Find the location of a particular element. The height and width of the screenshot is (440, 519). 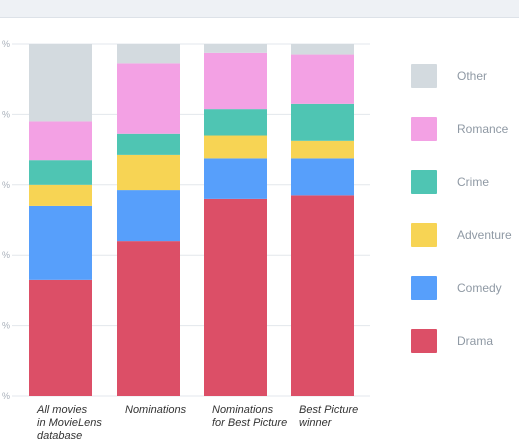

x-category-label-4: Best Picture winner is located at coordinates (328, 416).